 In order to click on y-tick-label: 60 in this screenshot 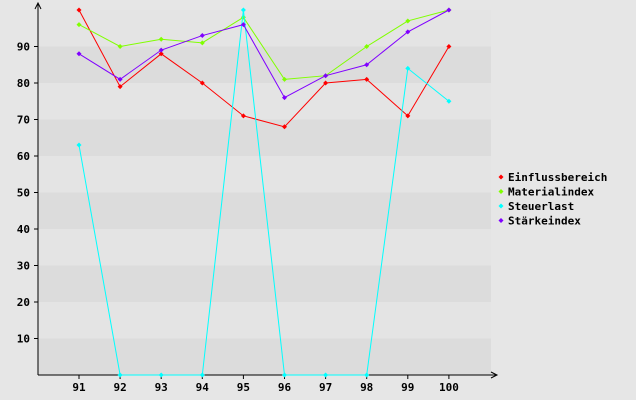, I will do `click(23, 156)`.